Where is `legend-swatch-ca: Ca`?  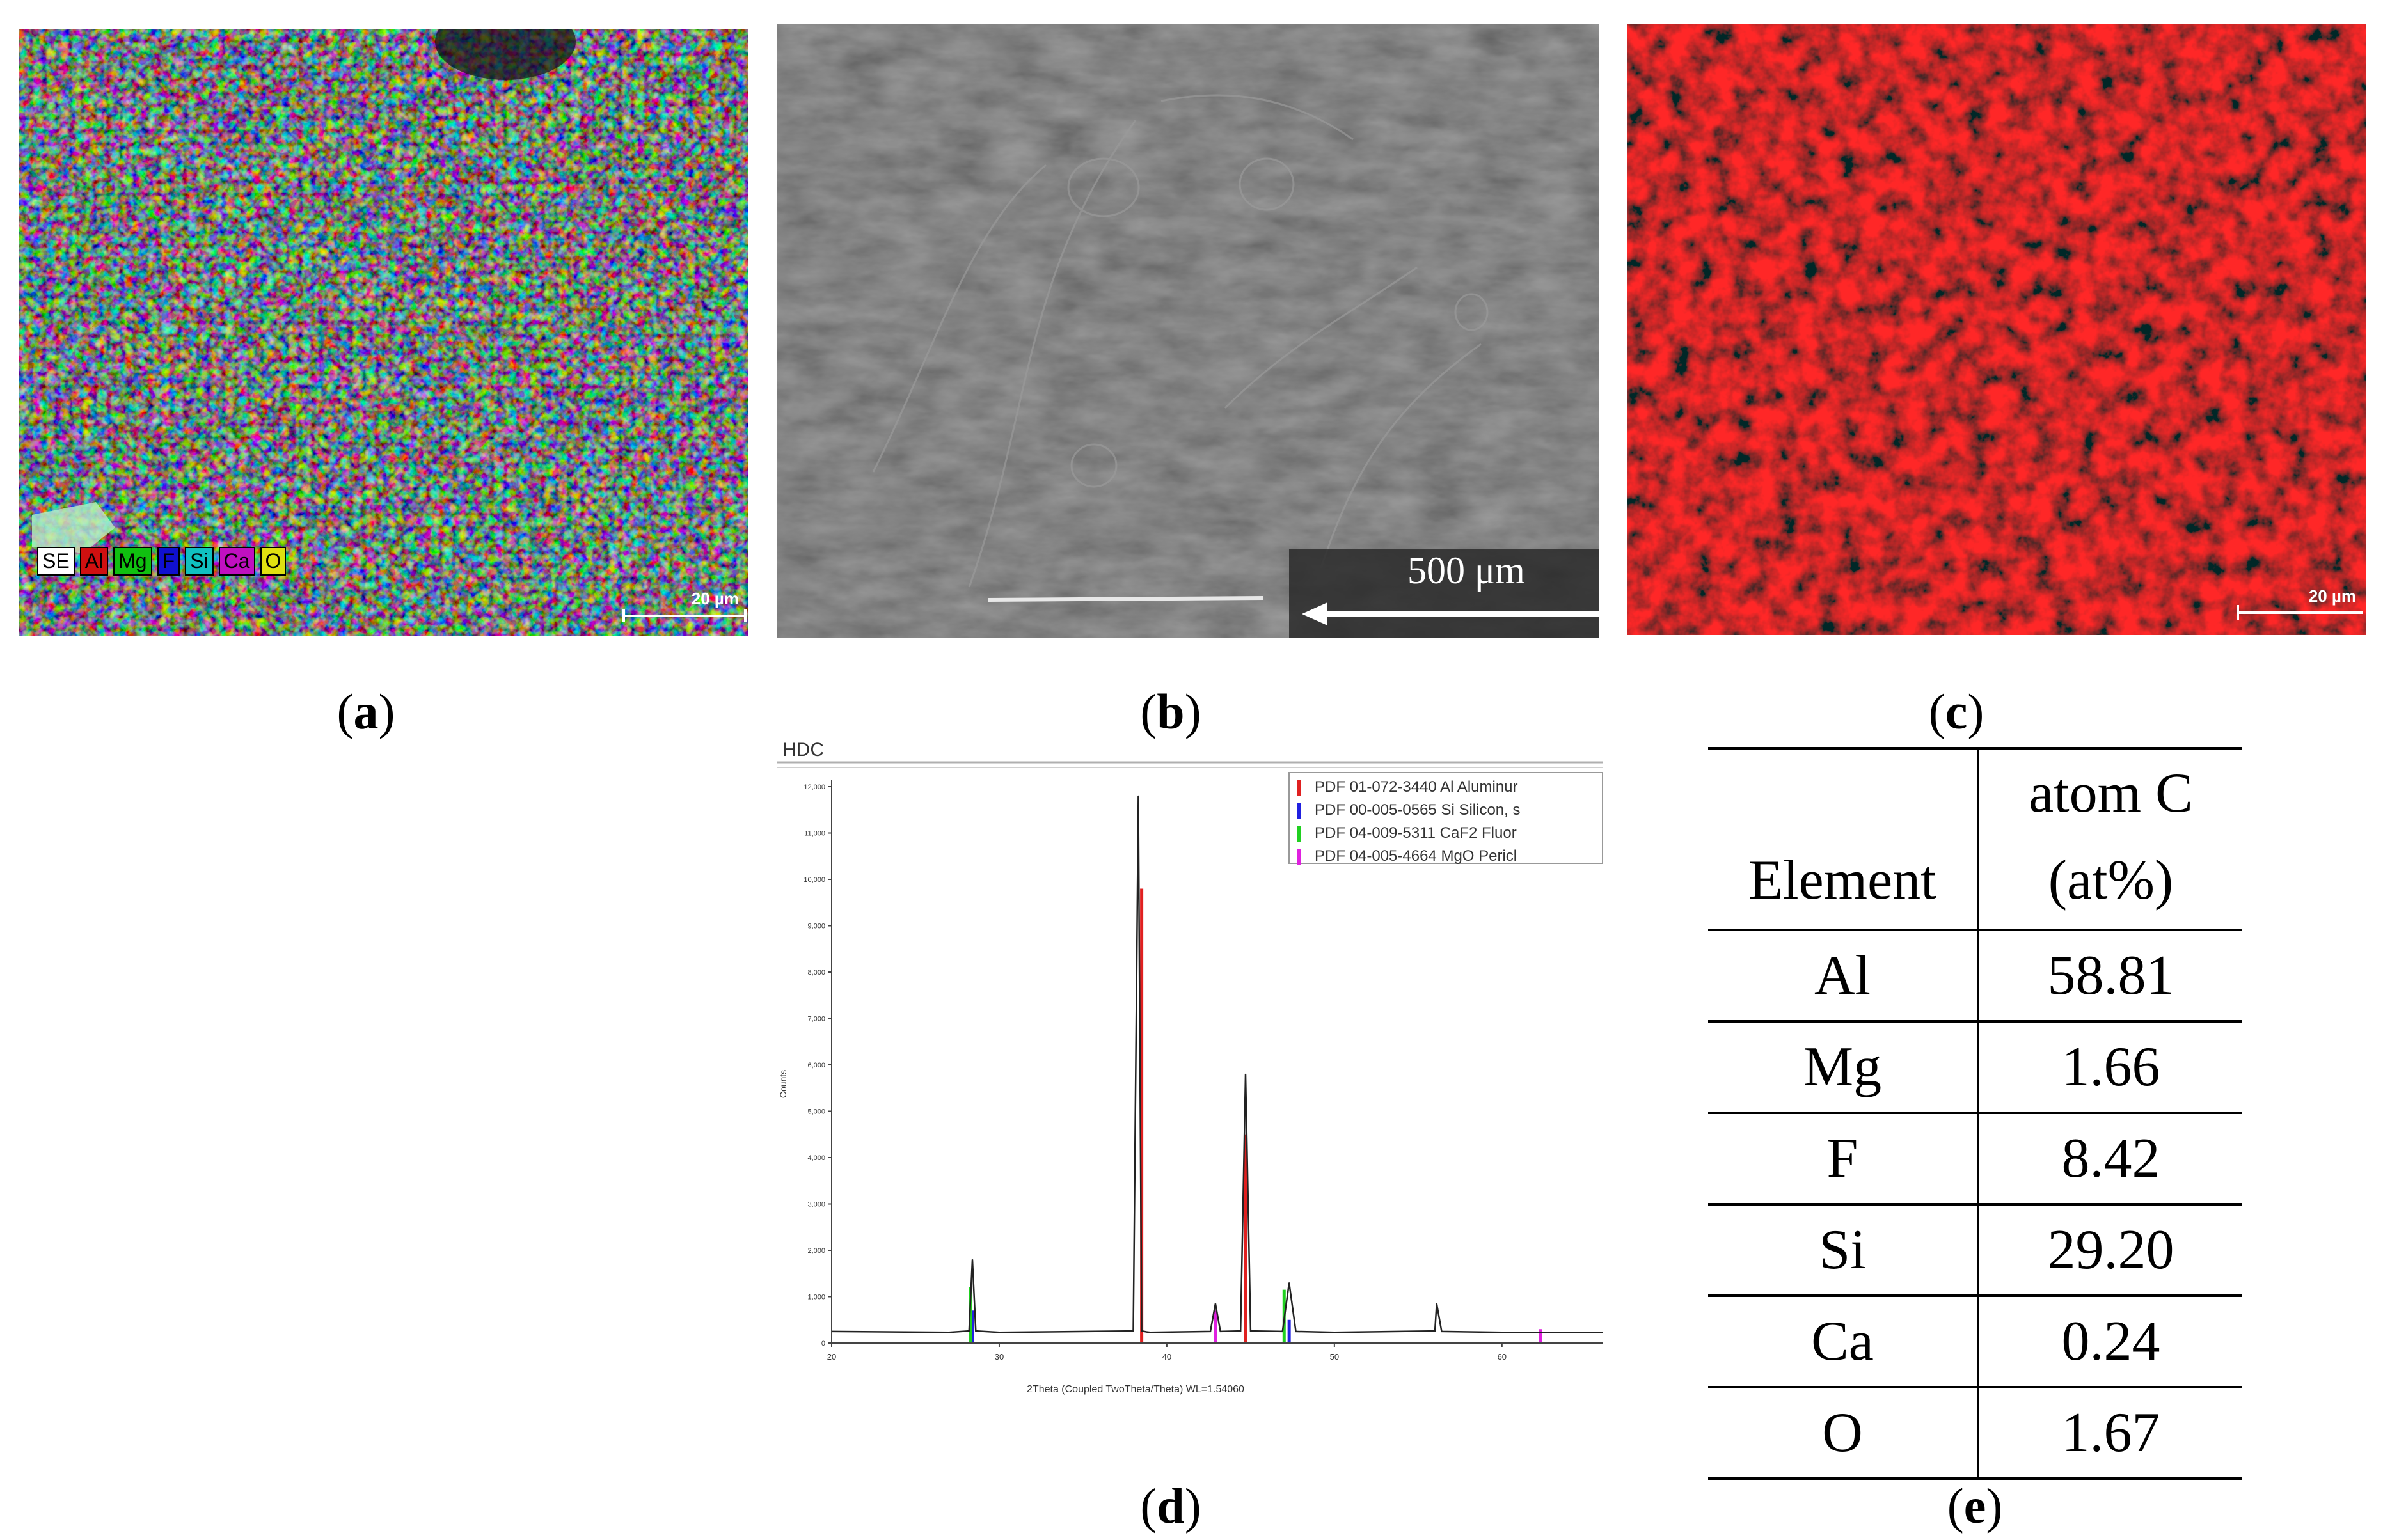 legend-swatch-ca: Ca is located at coordinates (236, 561).